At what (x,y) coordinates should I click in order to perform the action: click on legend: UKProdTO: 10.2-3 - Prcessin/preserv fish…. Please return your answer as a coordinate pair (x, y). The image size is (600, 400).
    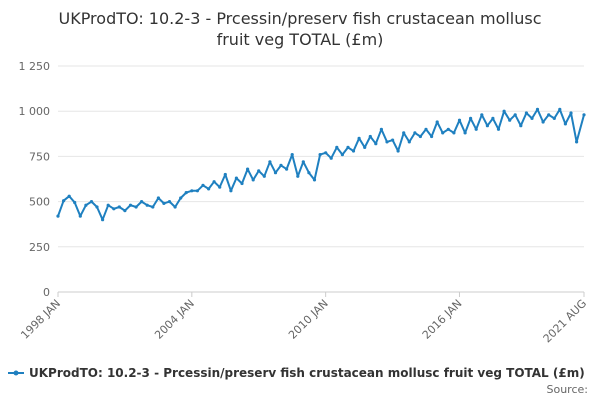
    Looking at the image, I should click on (296, 373).